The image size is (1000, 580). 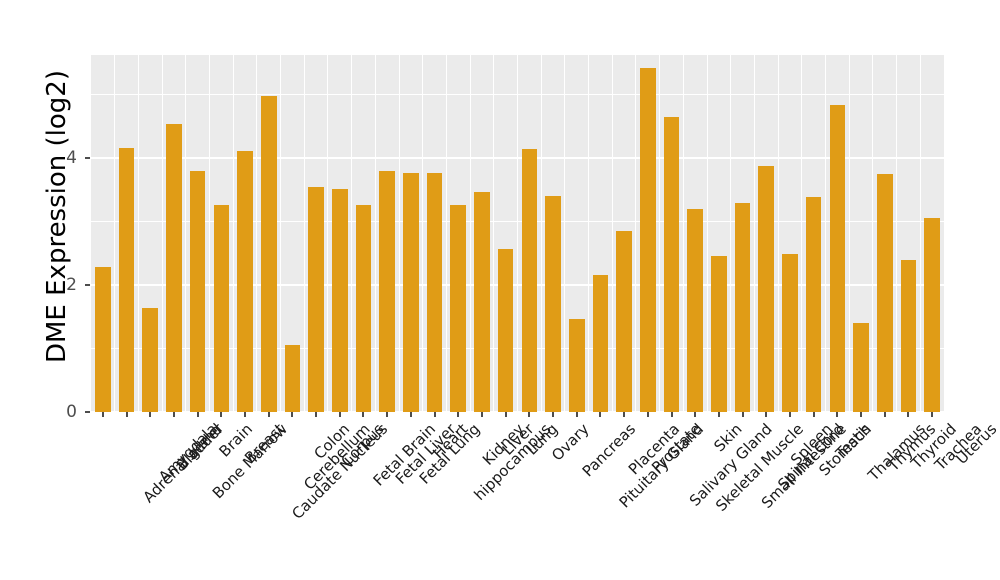 I want to click on y-axis-tick-label: 4, so click(x=71, y=157).